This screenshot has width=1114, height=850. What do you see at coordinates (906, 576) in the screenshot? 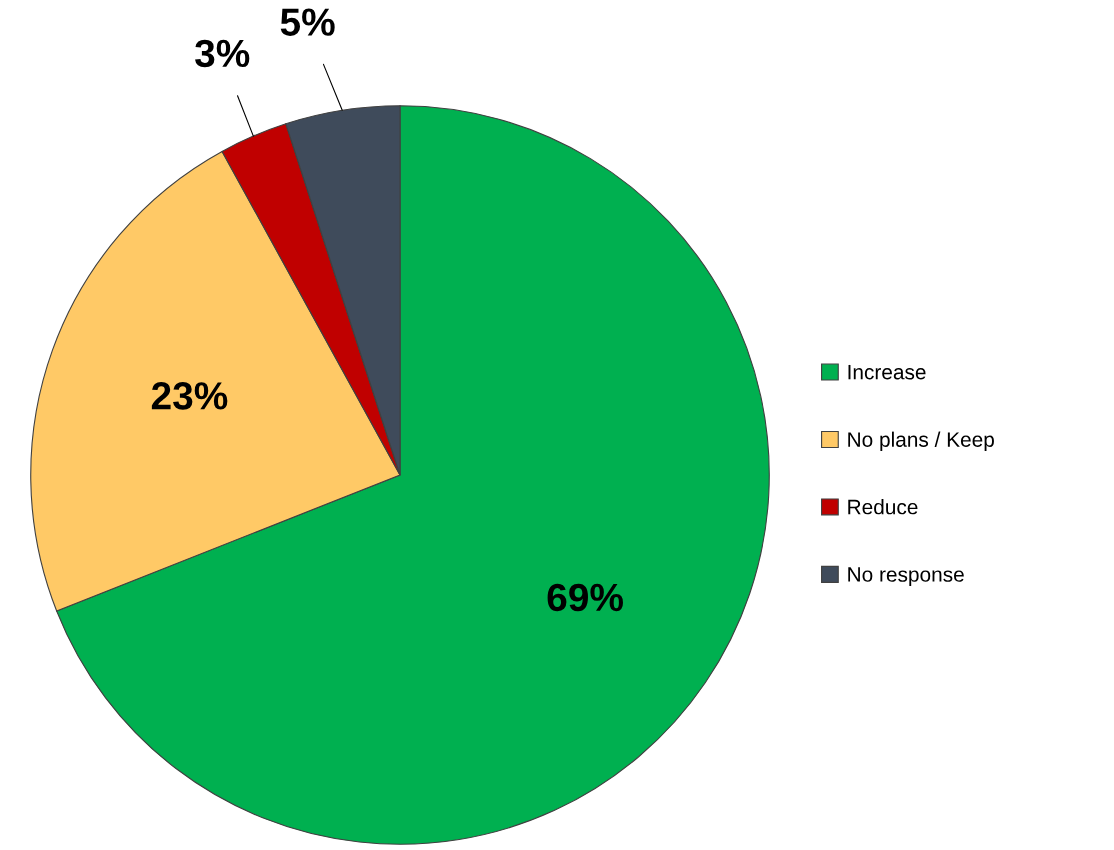
I see `legend-label: No response` at bounding box center [906, 576].